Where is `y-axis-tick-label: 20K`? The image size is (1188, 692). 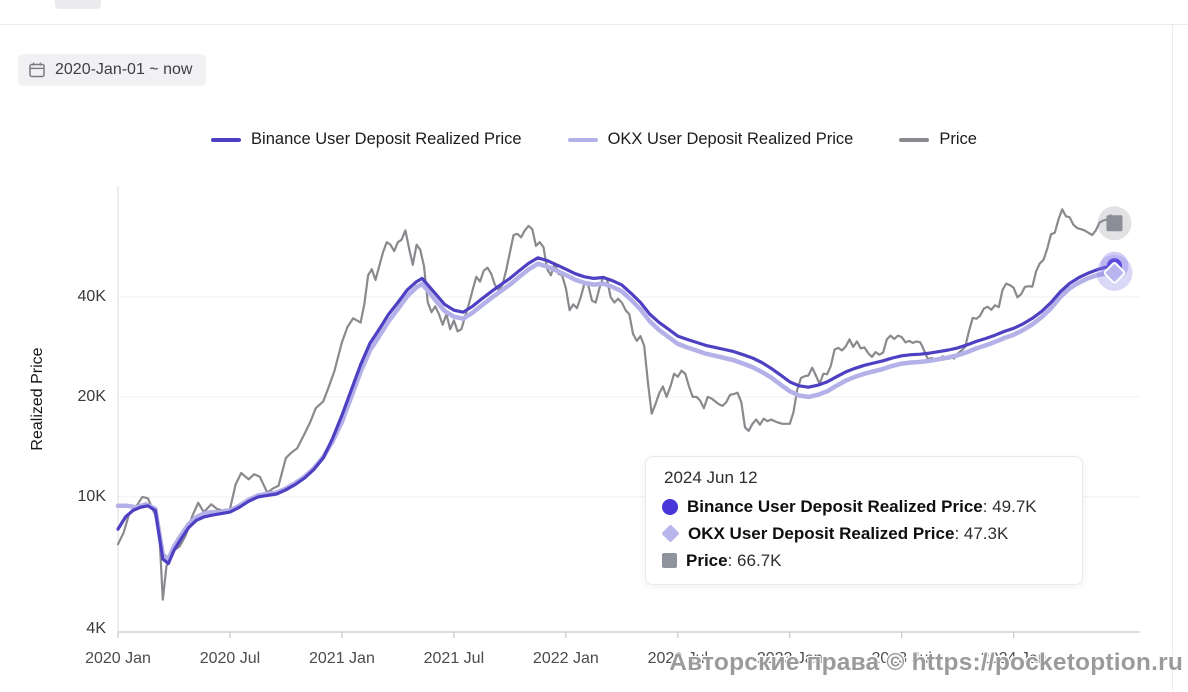 y-axis-tick-label: 20K is located at coordinates (91, 396).